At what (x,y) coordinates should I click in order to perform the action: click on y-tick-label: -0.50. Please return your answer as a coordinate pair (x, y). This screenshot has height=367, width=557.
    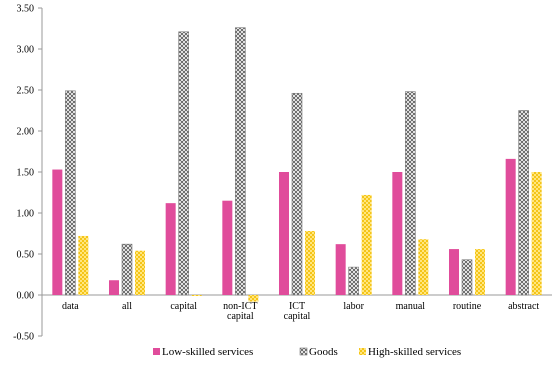
    Looking at the image, I should click on (23, 337).